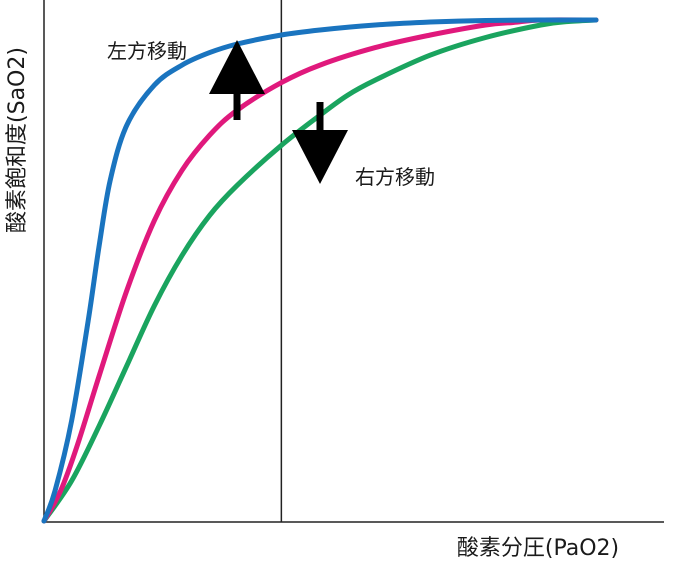 The height and width of the screenshot is (563, 676). What do you see at coordinates (395, 177) in the screenshot?
I see `right-shift-label: 右方移動` at bounding box center [395, 177].